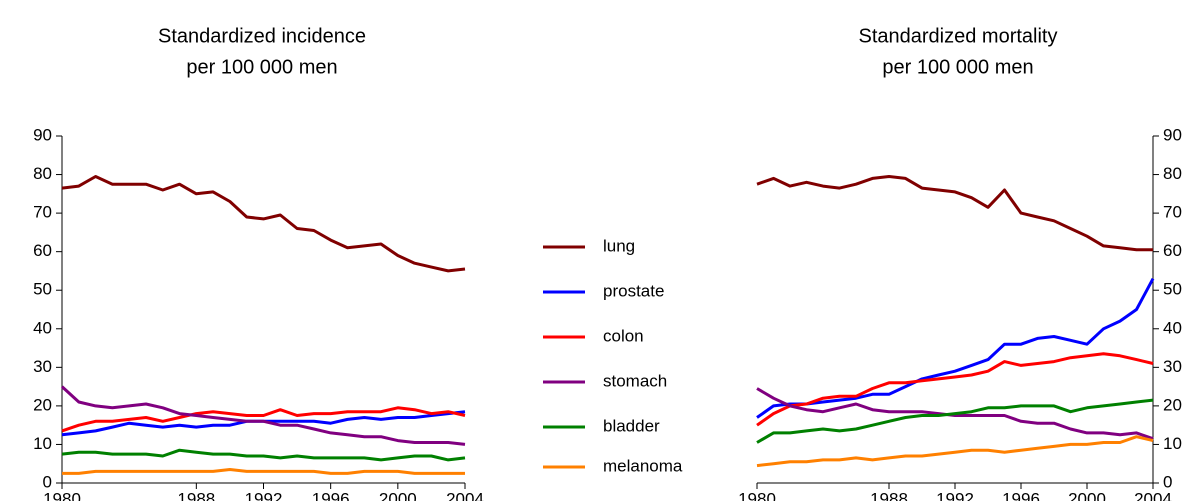 The width and height of the screenshot is (1200, 501). I want to click on legend-label: melanoma, so click(643, 465).